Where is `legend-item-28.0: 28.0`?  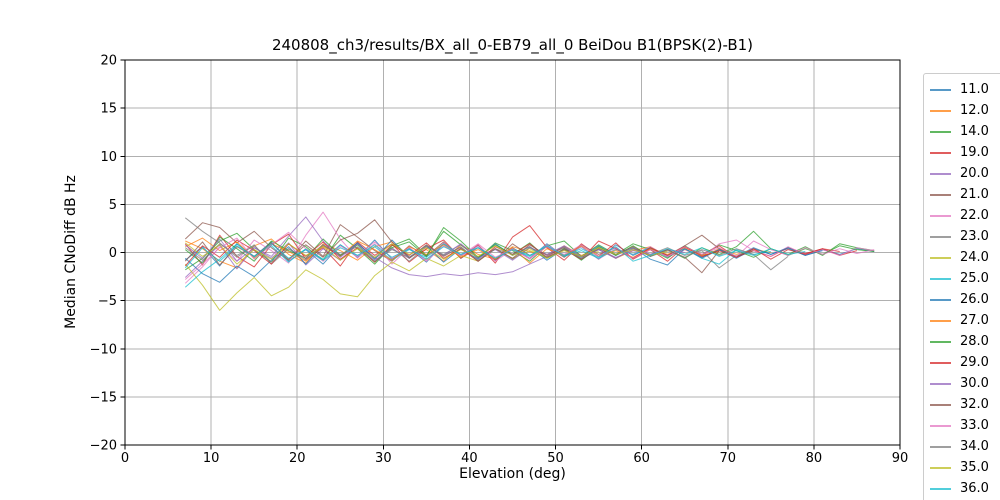 legend-item-28.0: 28.0 is located at coordinates (965, 341).